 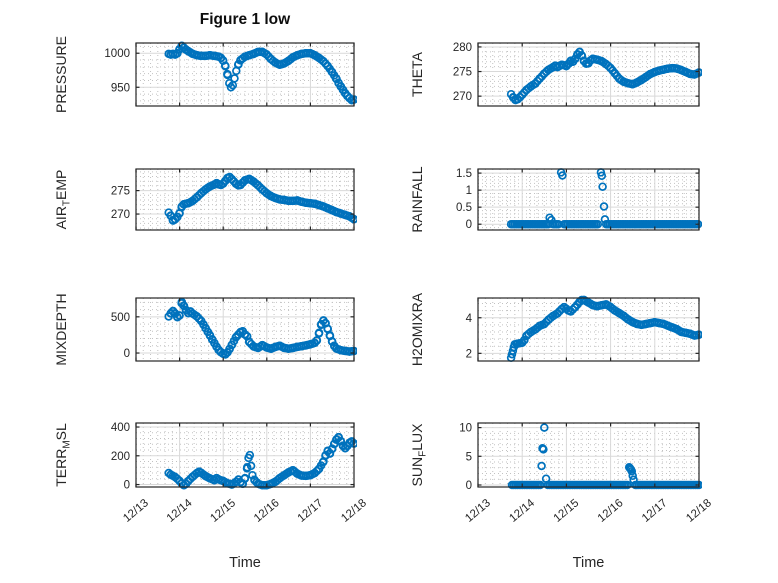 I want to click on y-tick-labels: 0 200 400, so click(x=120, y=457).